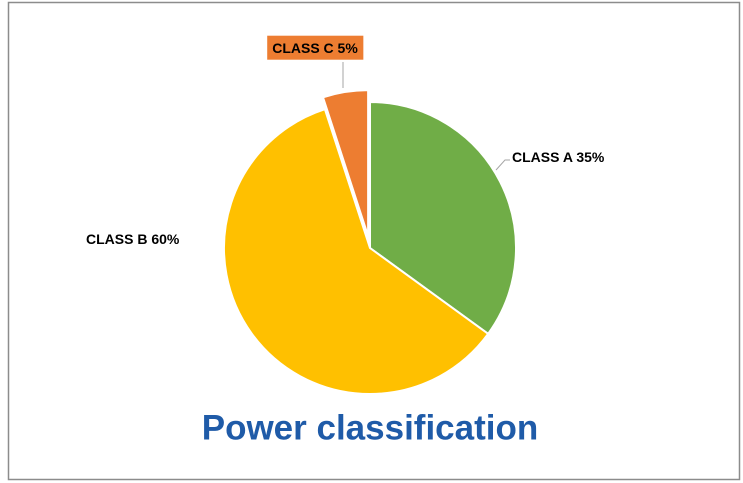 This screenshot has height=483, width=743. What do you see at coordinates (542, 157) in the screenshot?
I see `data-label-category: CLASS A` at bounding box center [542, 157].